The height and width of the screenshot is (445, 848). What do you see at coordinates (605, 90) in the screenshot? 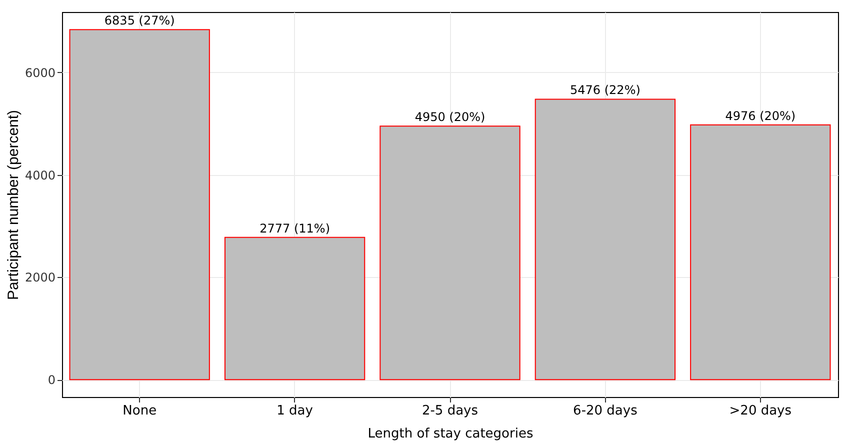
I see `data-label: 5476 (22%)` at bounding box center [605, 90].